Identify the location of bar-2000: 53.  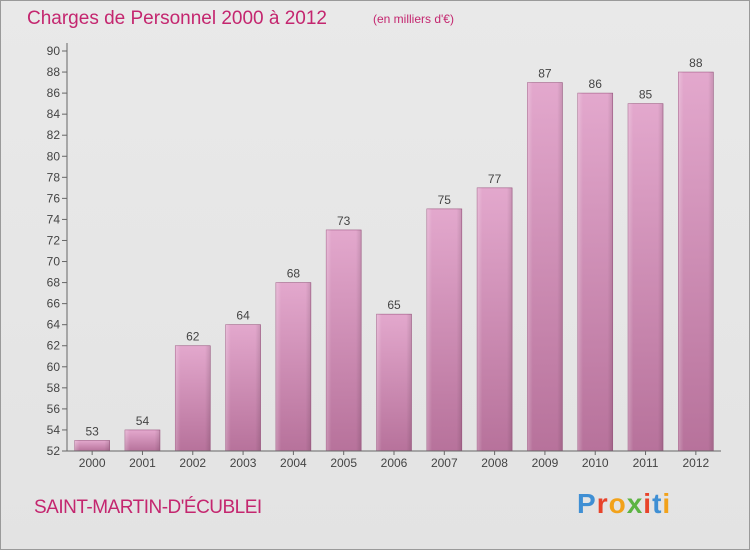
(92, 438).